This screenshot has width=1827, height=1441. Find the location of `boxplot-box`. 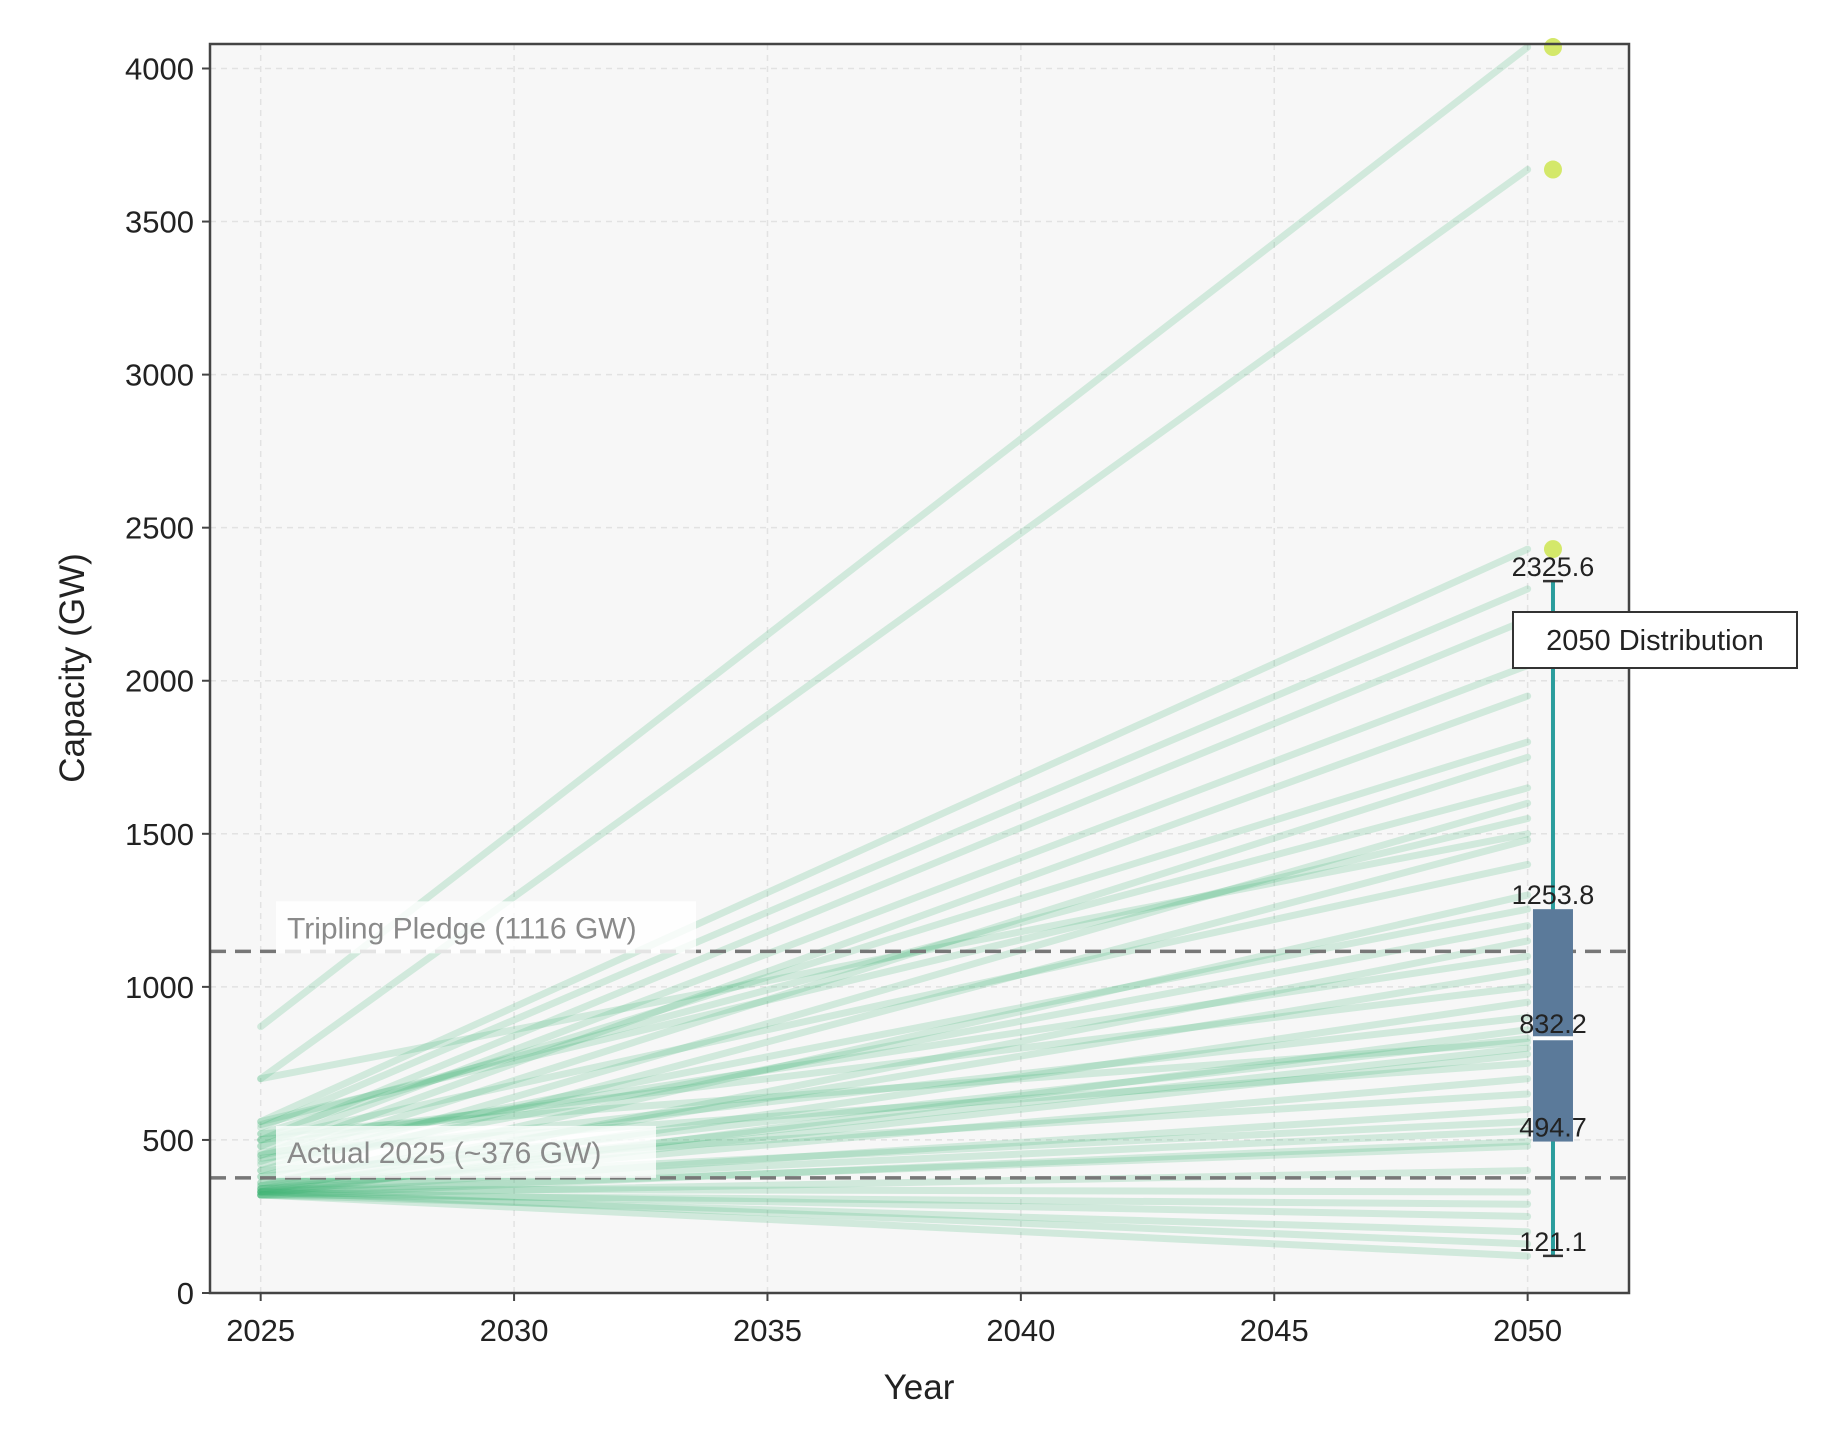

boxplot-box is located at coordinates (1552, 1025).